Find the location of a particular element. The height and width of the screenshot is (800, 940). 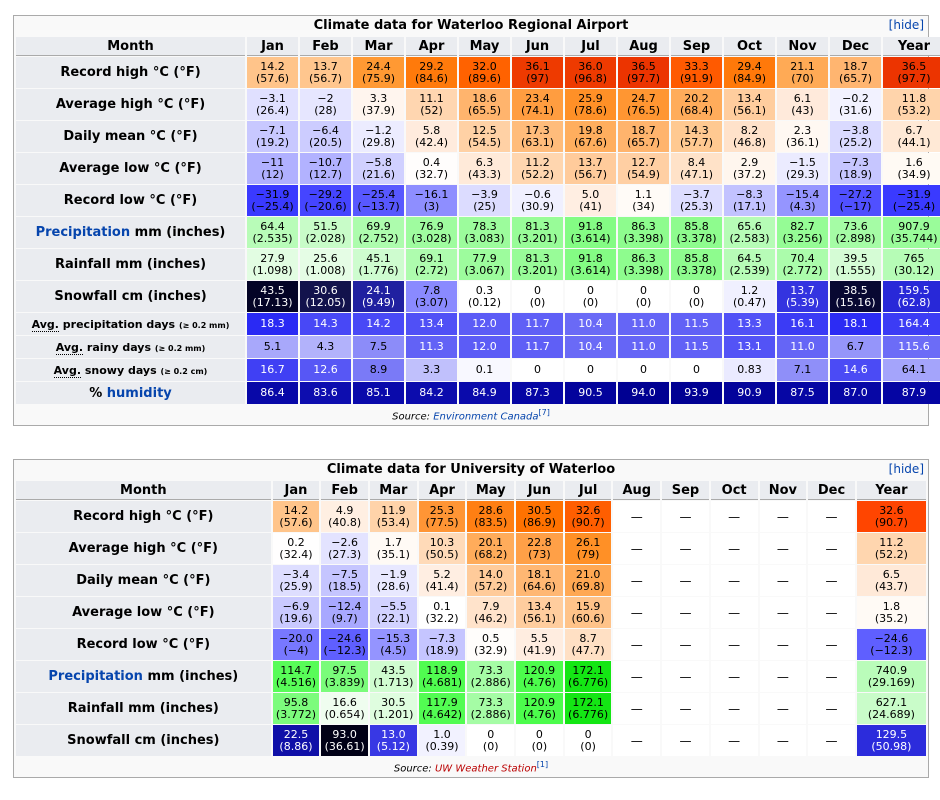

value-imperial: (0.654) is located at coordinates (344, 714).